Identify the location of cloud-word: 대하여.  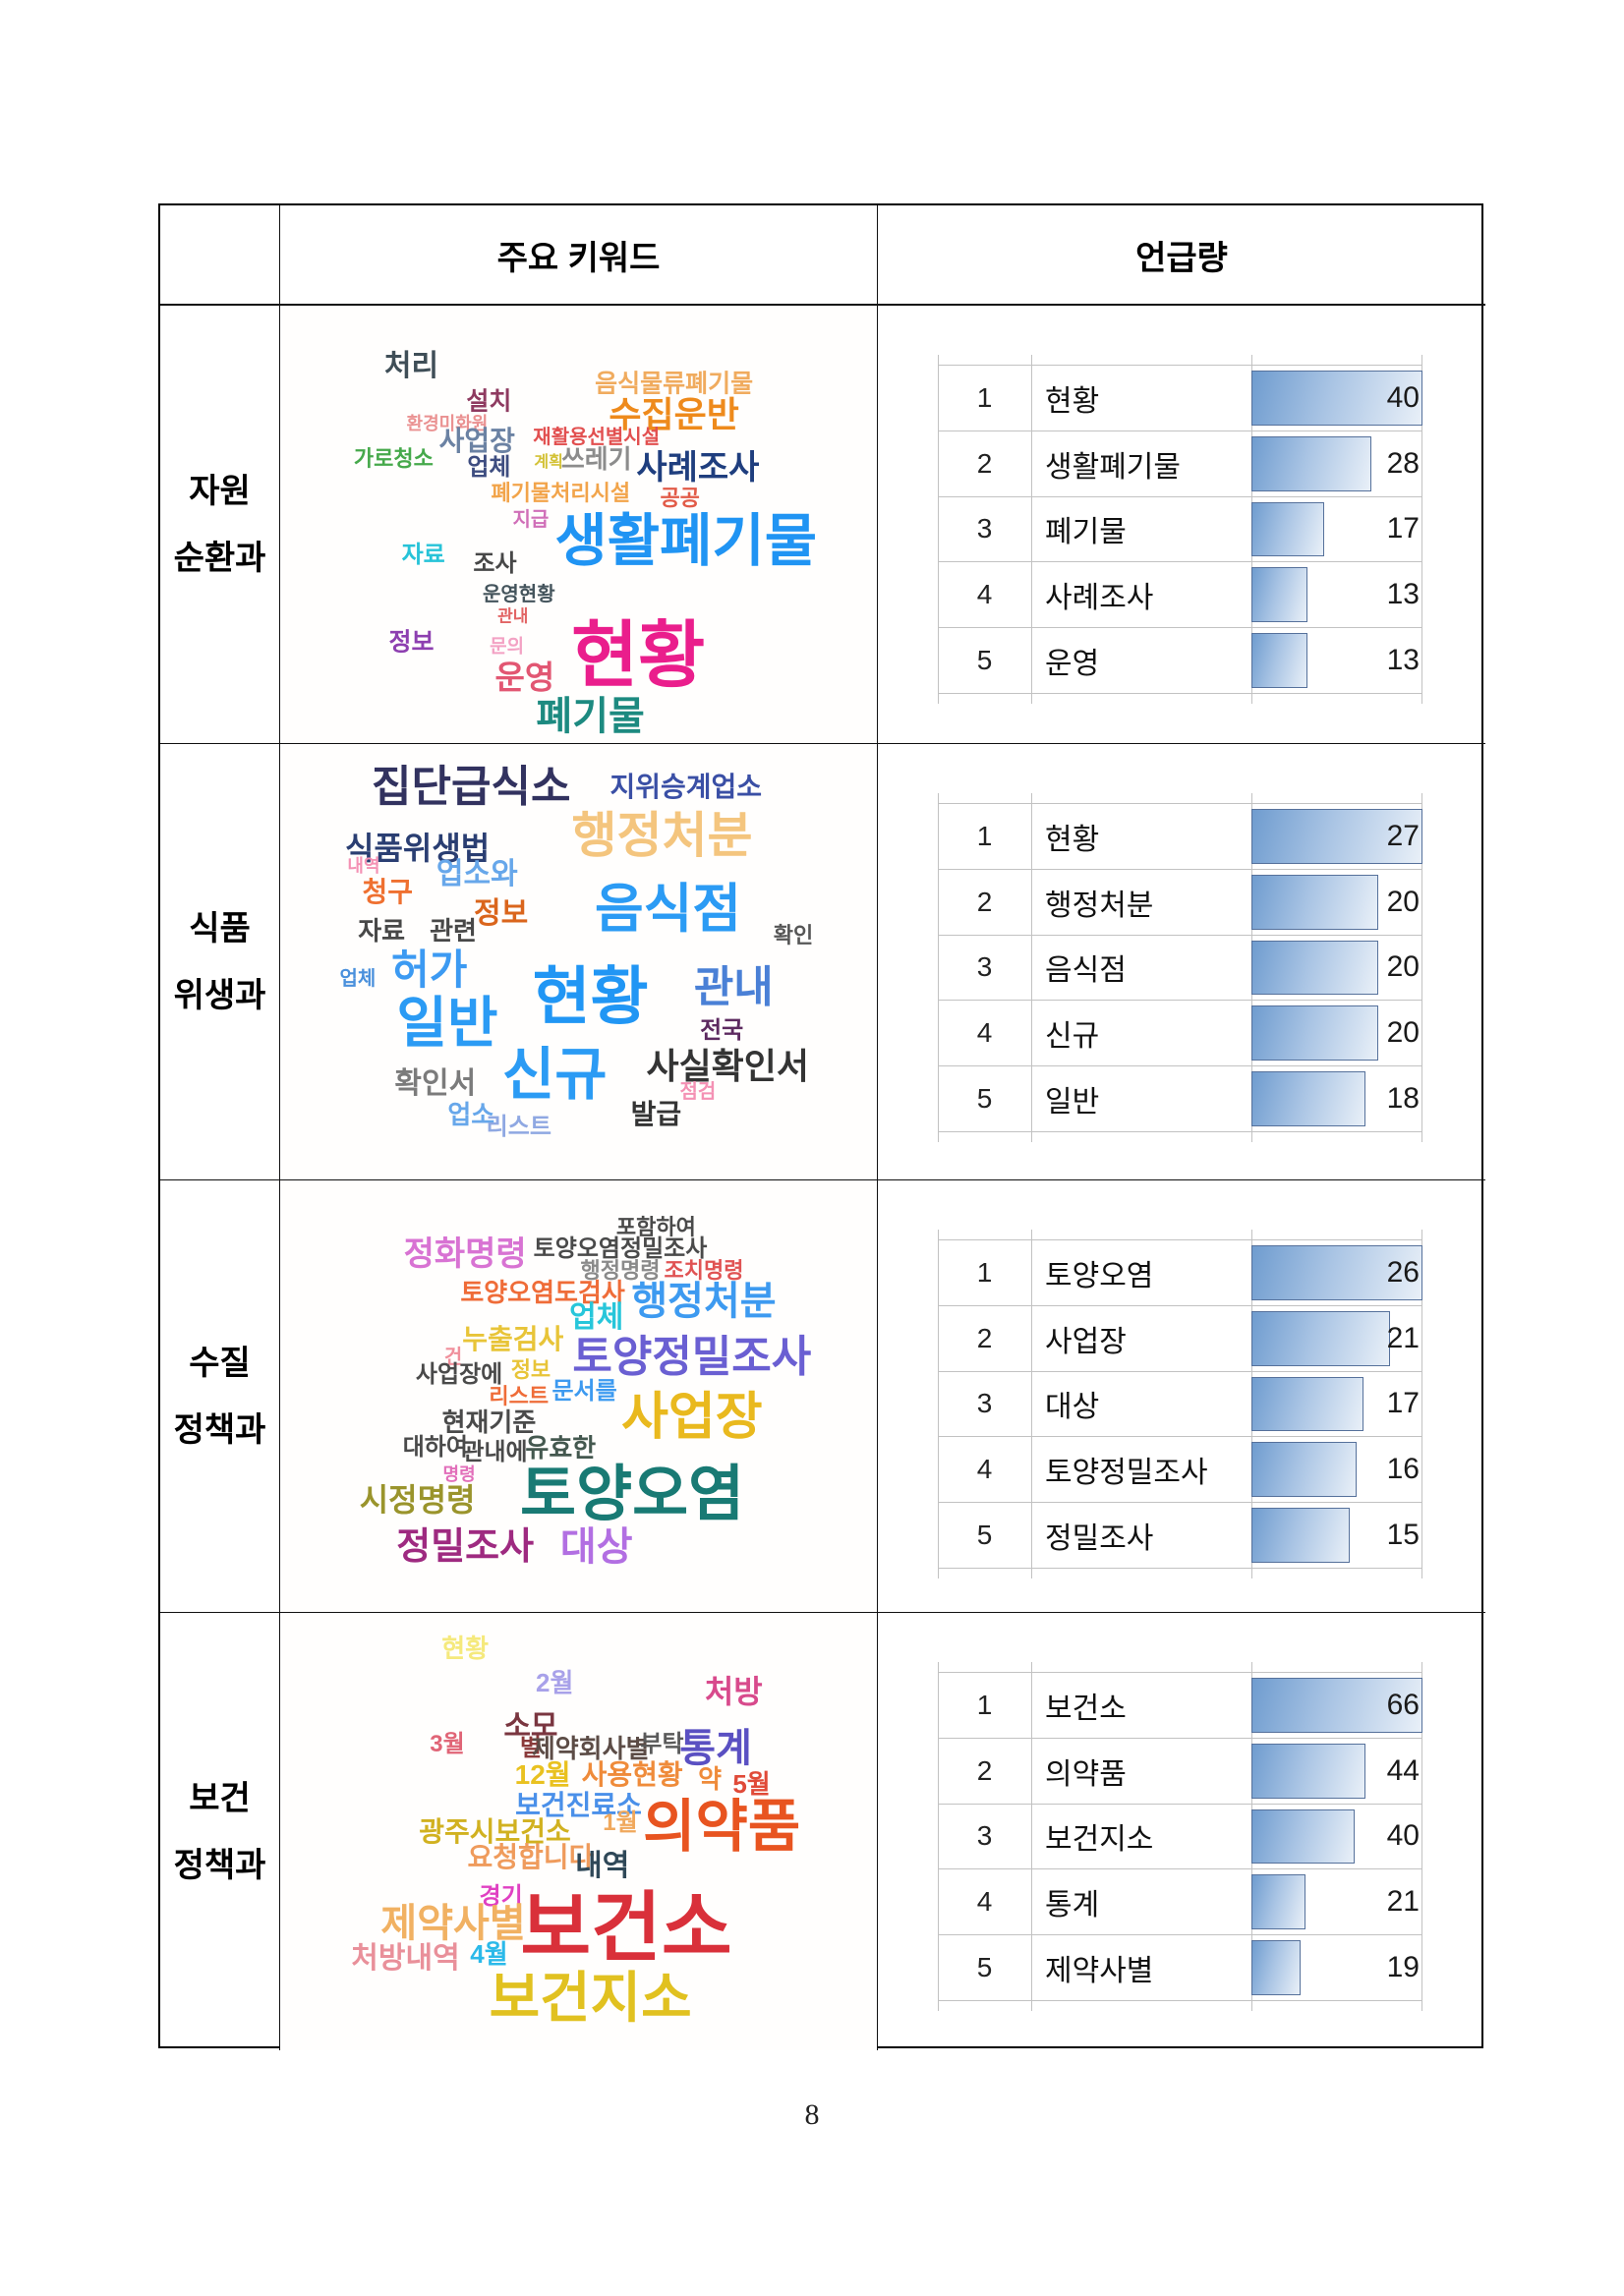
(435, 1448).